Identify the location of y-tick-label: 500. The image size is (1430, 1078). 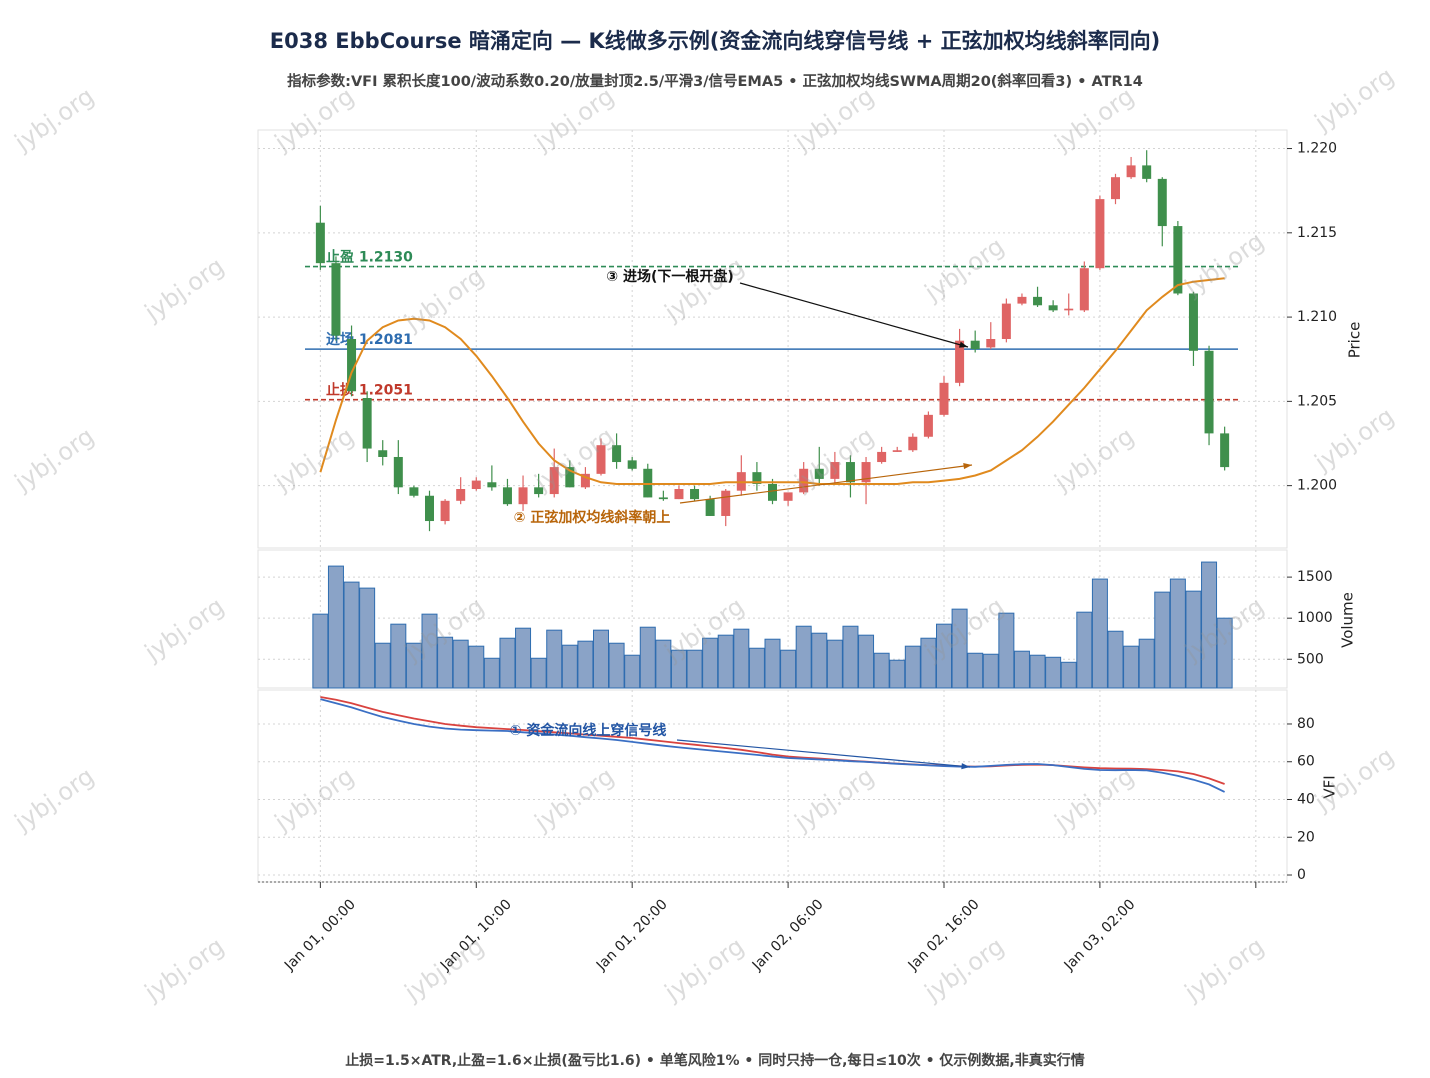
(1310, 659).